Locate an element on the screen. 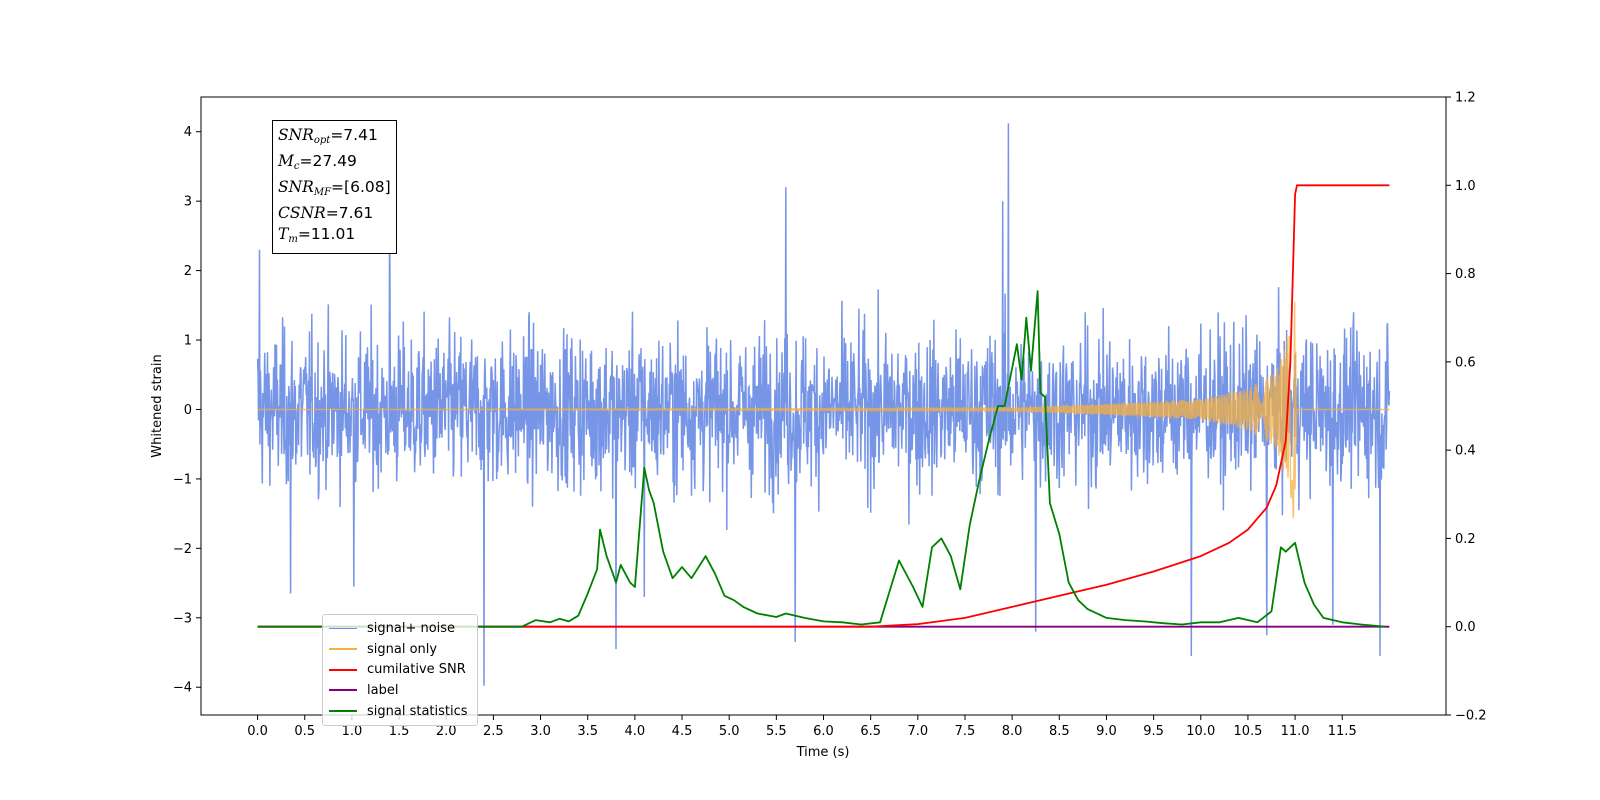 The width and height of the screenshot is (1600, 800). tm-value: =11.01 is located at coordinates (326, 234).